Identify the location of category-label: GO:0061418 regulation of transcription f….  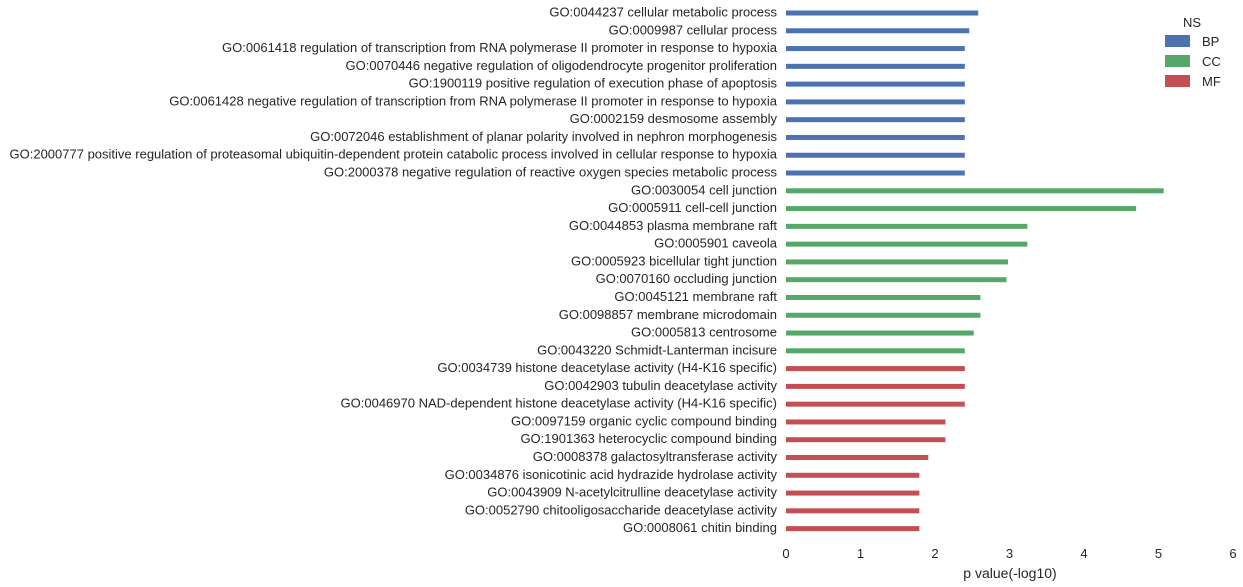
(500, 47).